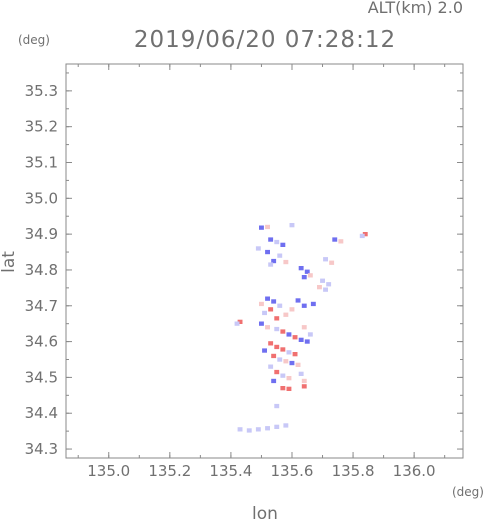 This screenshot has width=491, height=521. I want to click on x-axis-title: lon, so click(265, 512).